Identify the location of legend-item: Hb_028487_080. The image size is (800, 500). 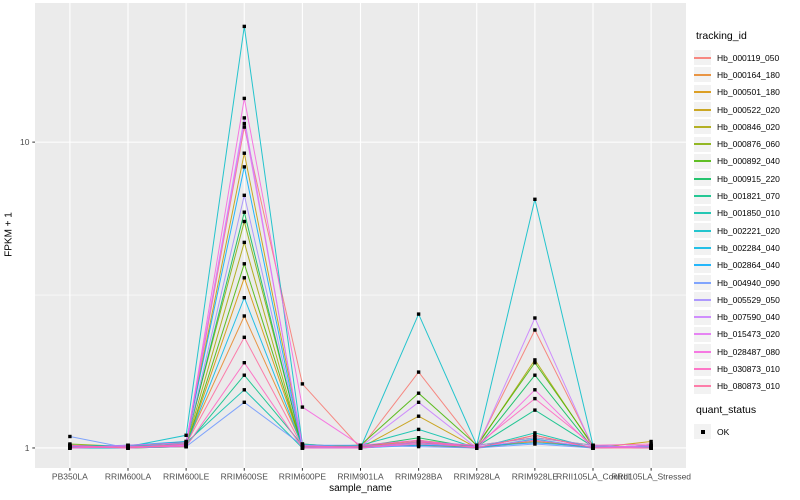
(747, 351).